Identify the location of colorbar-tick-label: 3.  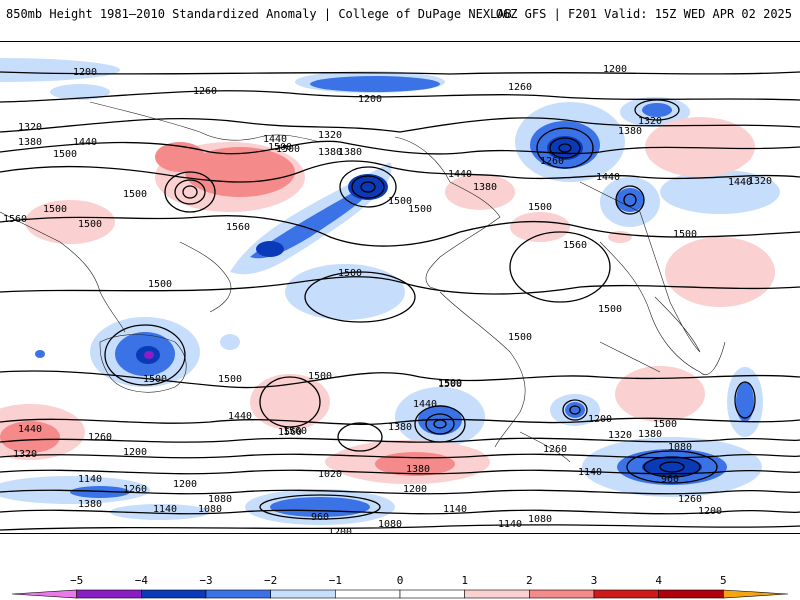
(594, 580).